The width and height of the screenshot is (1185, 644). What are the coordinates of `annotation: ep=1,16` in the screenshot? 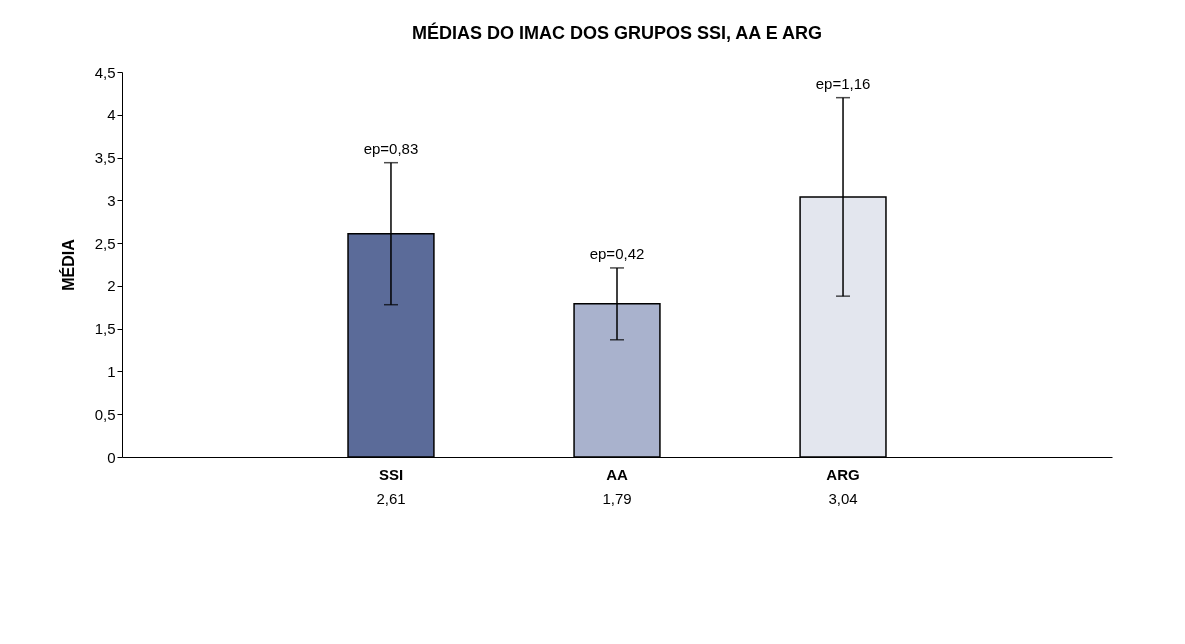 It's located at (843, 83).